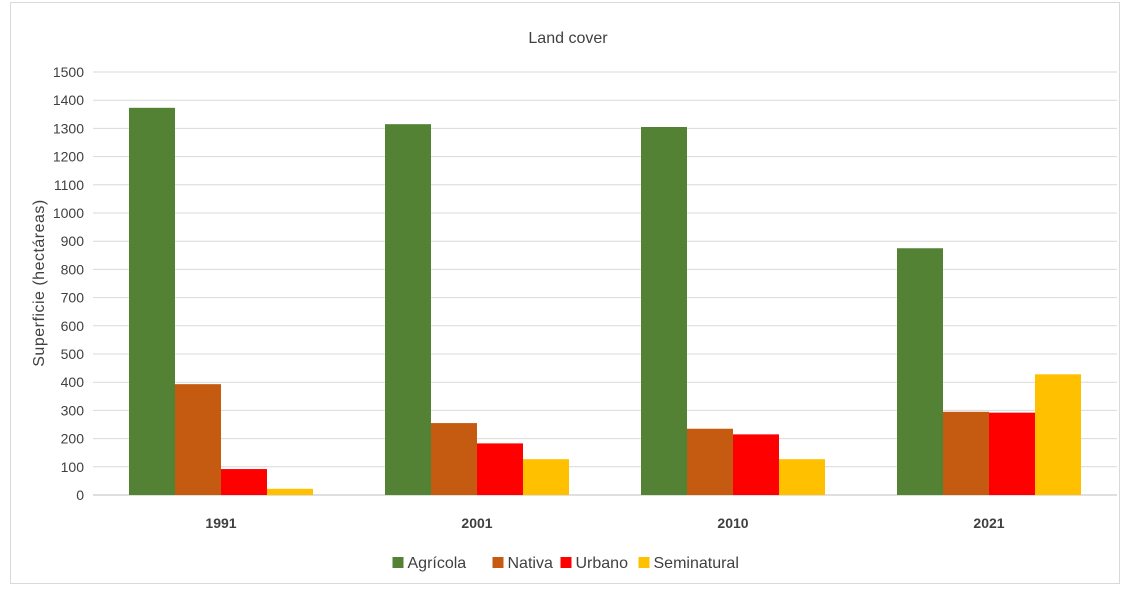 This screenshot has width=1125, height=589. What do you see at coordinates (73, 298) in the screenshot?
I see `y-tick-label: 700` at bounding box center [73, 298].